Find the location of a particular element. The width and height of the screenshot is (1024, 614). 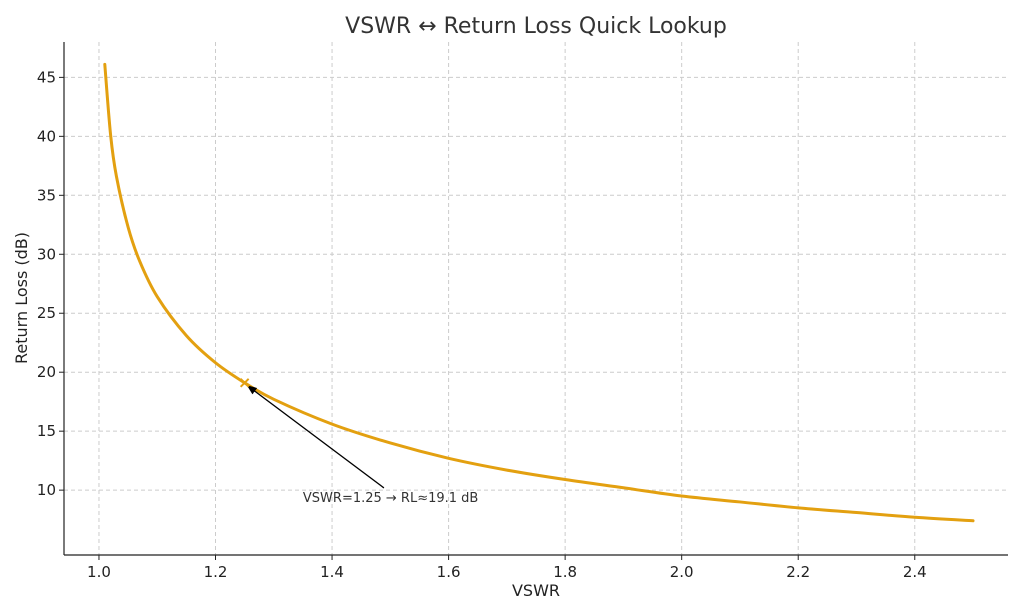

y-tick-label: 20 is located at coordinates (46, 372).